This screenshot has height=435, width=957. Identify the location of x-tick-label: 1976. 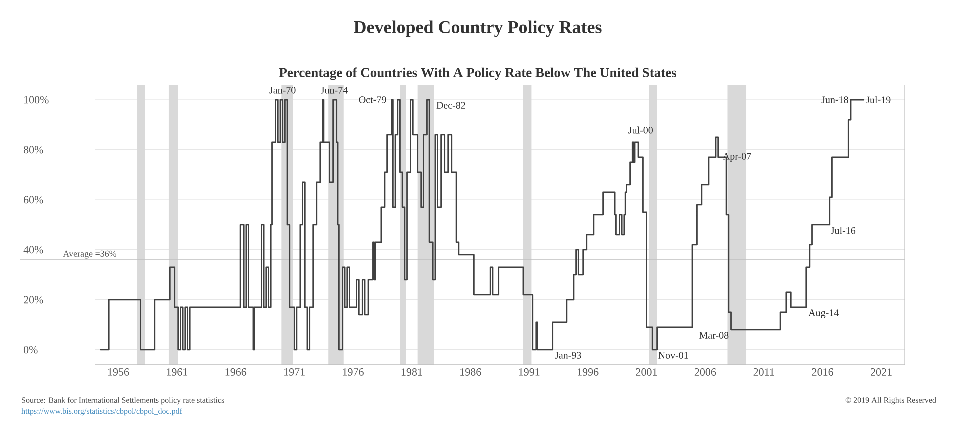
(353, 372).